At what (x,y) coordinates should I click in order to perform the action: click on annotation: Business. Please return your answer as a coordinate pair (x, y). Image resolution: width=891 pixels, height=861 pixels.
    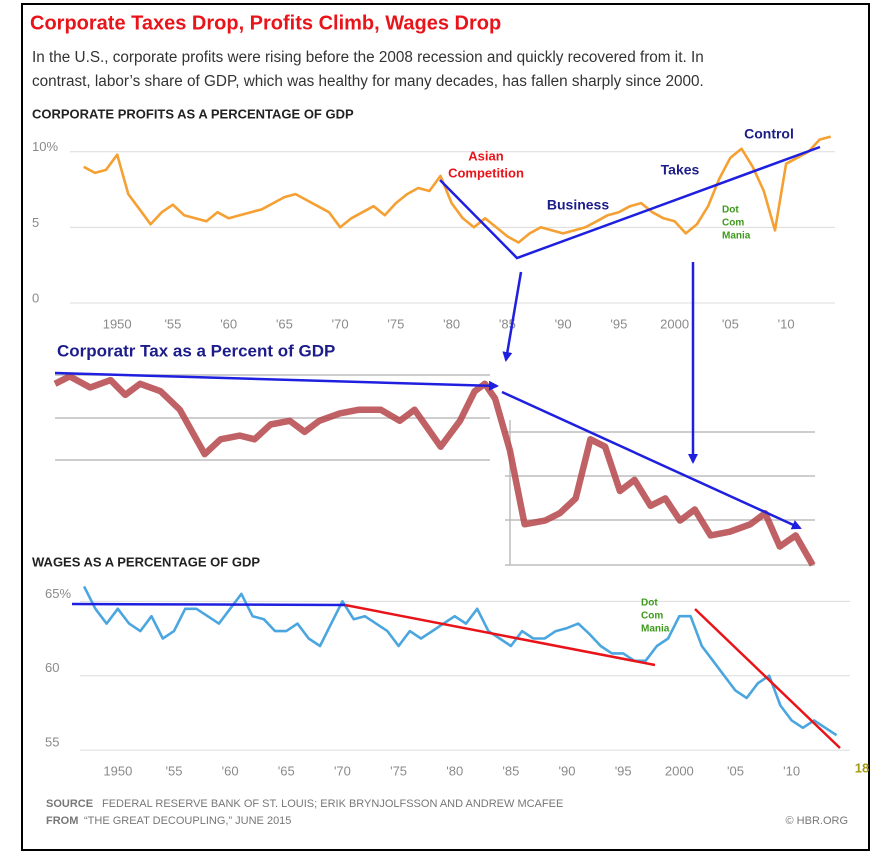
    Looking at the image, I should click on (578, 205).